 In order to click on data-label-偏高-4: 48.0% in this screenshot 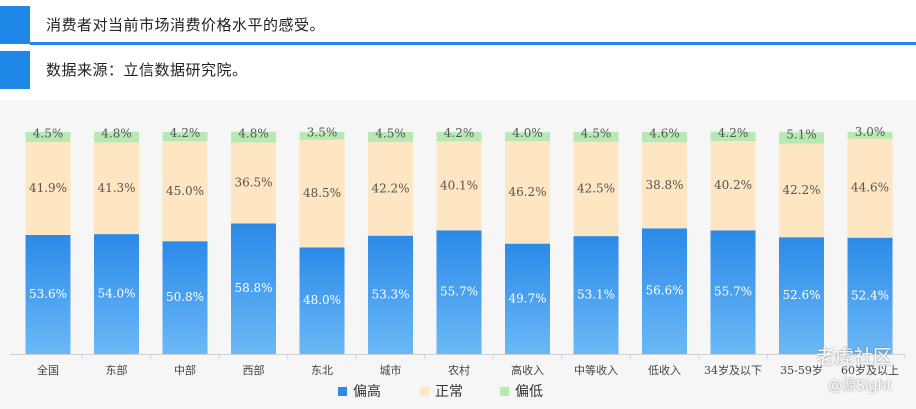, I will do `click(322, 300)`.